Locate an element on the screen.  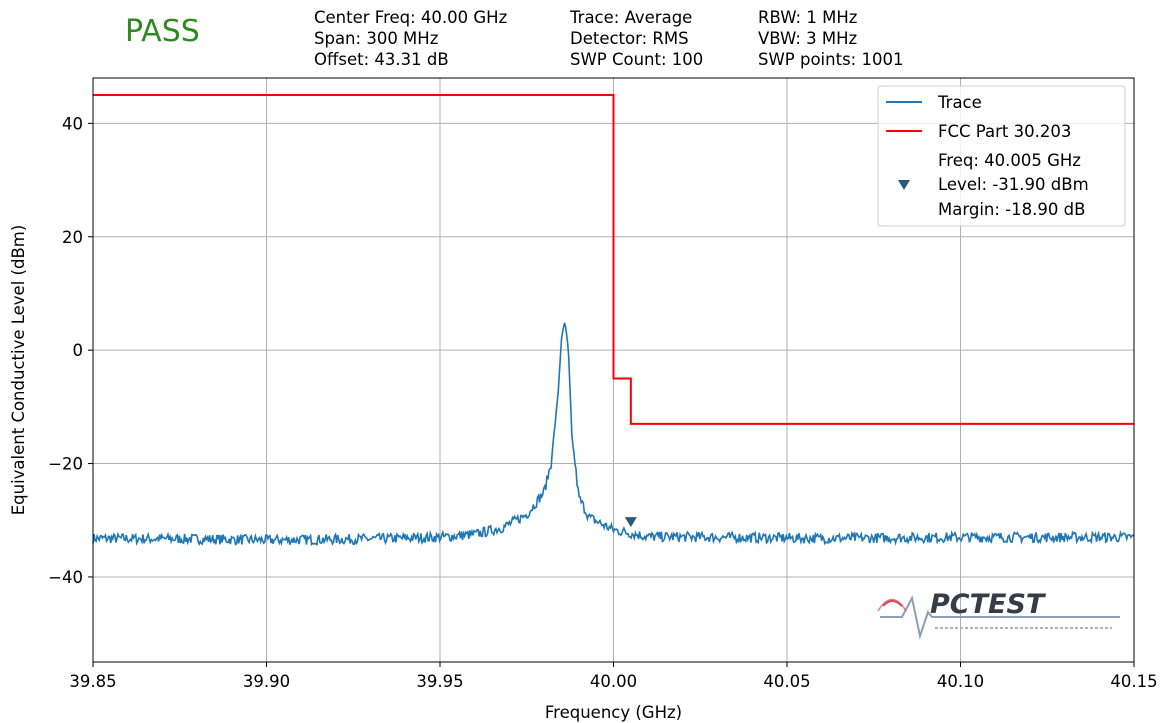
legend-marker-icon is located at coordinates (904, 185).